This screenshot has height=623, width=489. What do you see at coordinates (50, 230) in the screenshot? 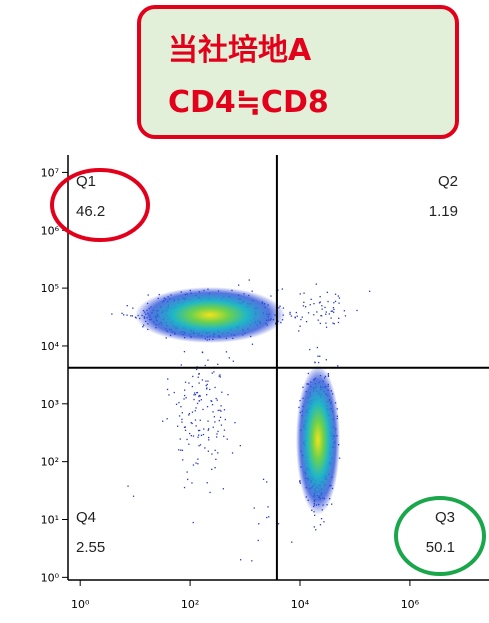
I see `y-tick-label: 10⁶` at bounding box center [50, 230].